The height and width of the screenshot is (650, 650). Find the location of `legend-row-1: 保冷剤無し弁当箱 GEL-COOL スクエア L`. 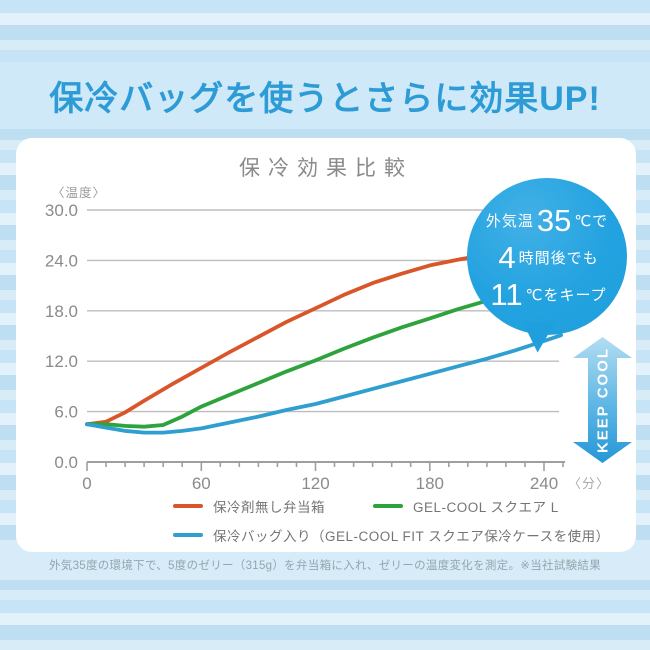

legend-row-1: 保冷剤無し弁当箱 GEL-COOL スクエア L is located at coordinates (391, 506).